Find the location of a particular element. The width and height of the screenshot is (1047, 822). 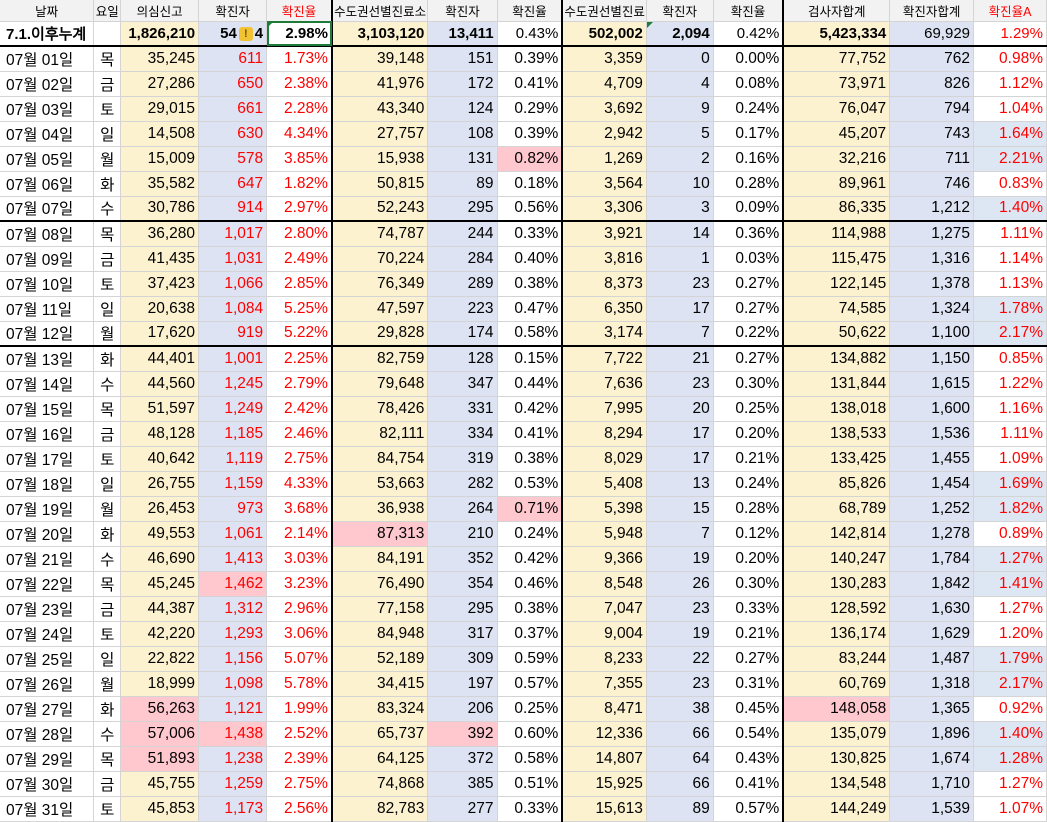

data-cell: 2.56% is located at coordinates (299, 809).